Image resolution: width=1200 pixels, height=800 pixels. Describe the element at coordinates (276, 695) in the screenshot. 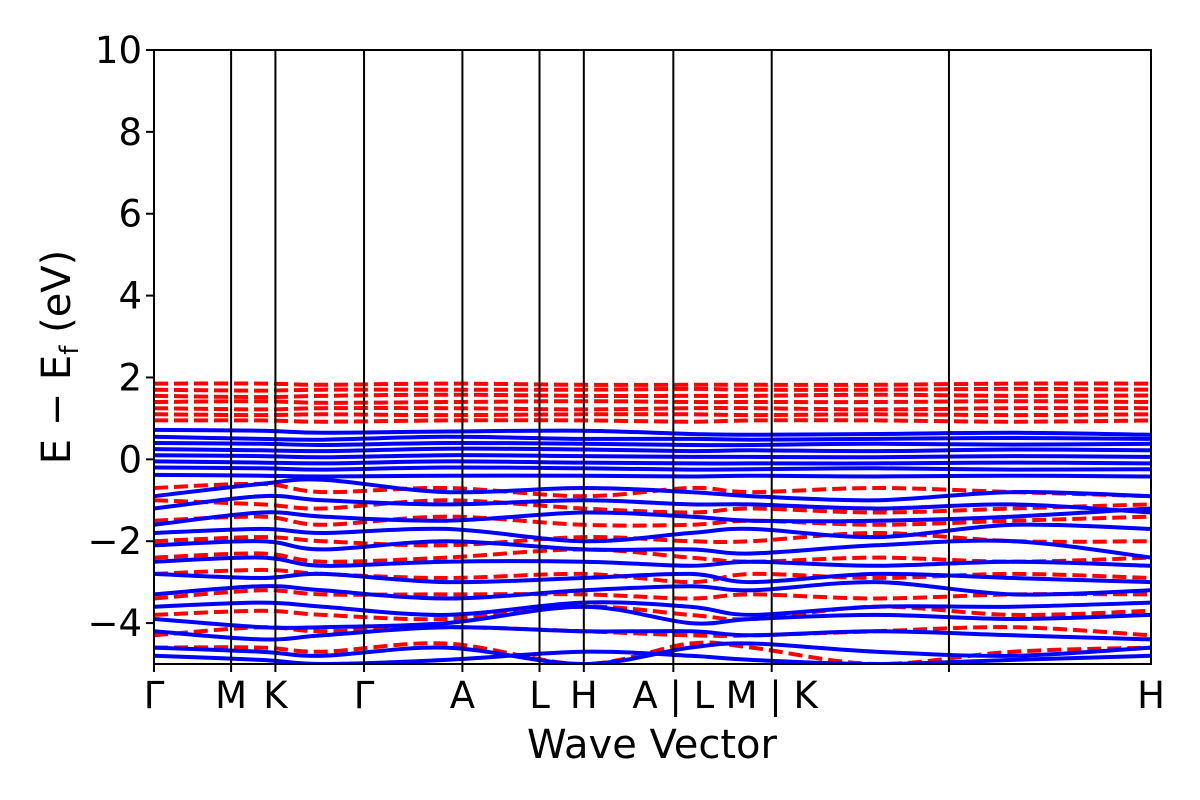

I see `x-tick-label: K` at that location.